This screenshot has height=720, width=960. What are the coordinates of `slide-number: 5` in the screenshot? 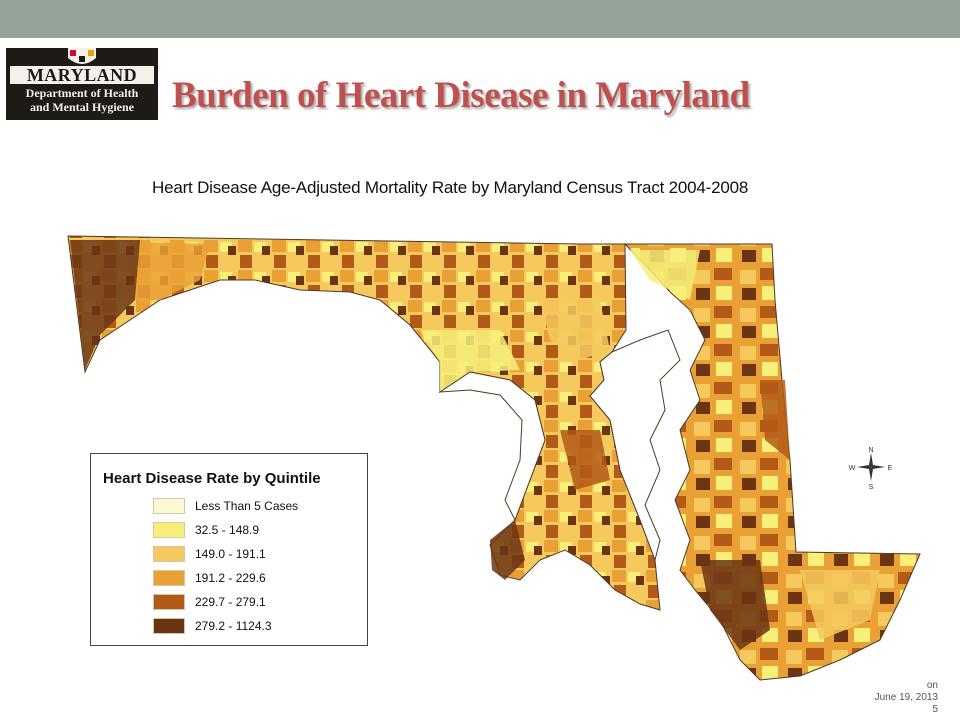 It's located at (935, 709).